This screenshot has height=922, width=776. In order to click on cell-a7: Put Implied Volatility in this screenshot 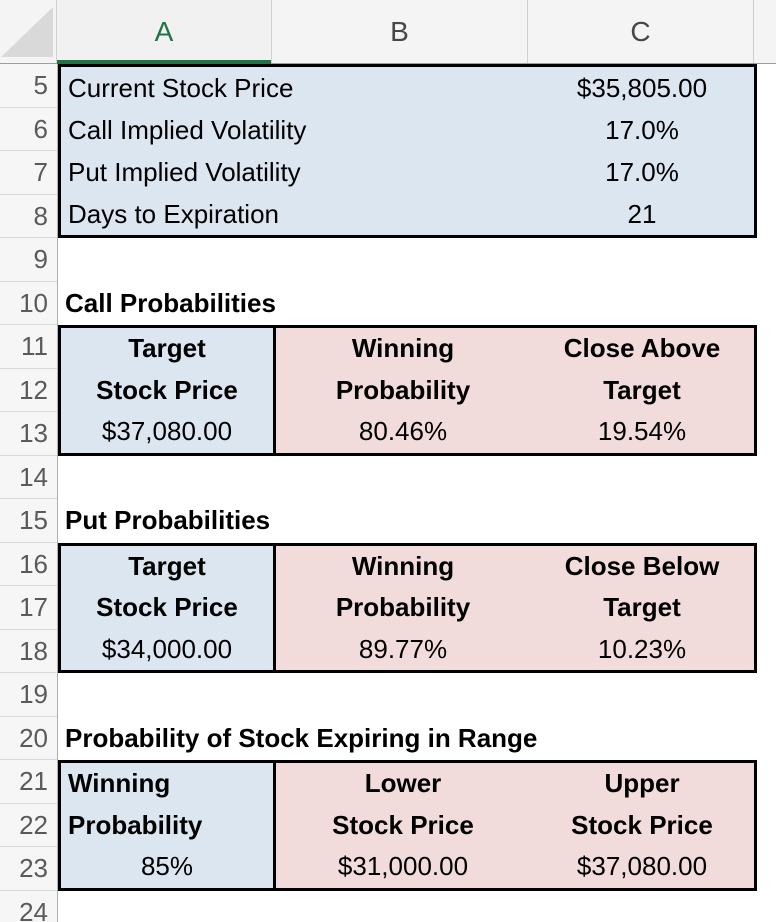, I will do `click(184, 172)`.